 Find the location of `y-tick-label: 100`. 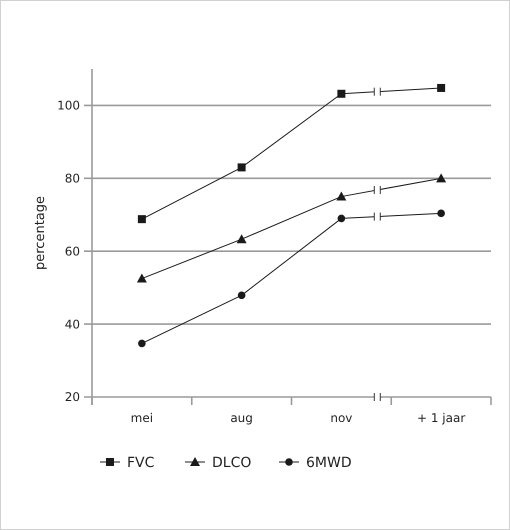

y-tick-label: 100 is located at coordinates (68, 105).